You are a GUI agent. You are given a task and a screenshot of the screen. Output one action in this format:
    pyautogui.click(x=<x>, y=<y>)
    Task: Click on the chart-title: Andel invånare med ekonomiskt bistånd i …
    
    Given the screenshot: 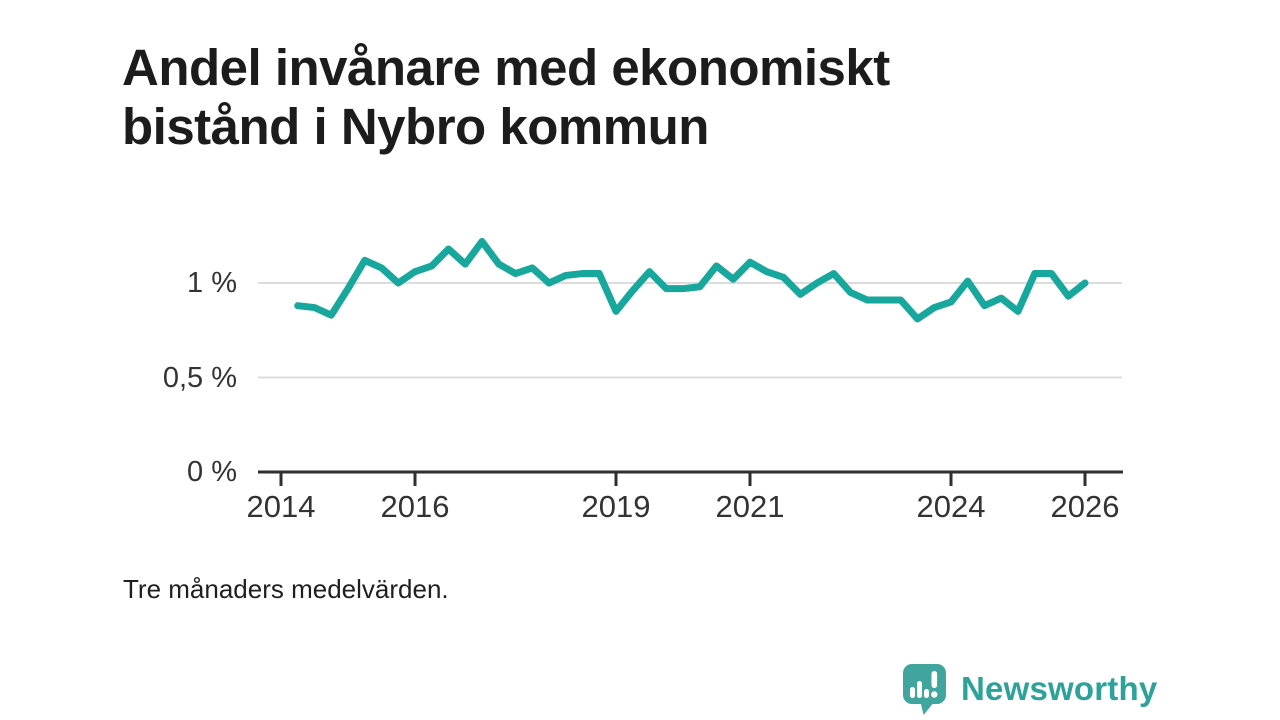 What is the action you would take?
    pyautogui.click(x=506, y=97)
    